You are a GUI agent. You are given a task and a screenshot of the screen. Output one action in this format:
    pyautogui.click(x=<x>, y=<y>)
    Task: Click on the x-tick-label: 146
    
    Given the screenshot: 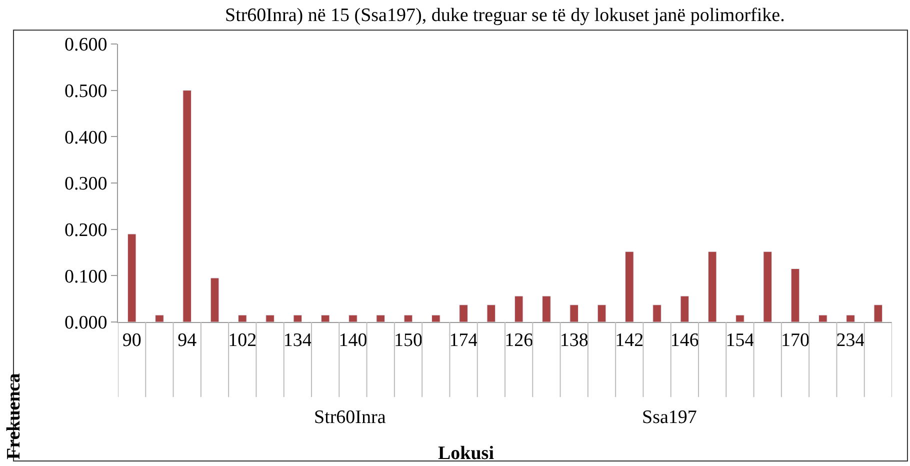 What is the action you would take?
    pyautogui.click(x=684, y=340)
    